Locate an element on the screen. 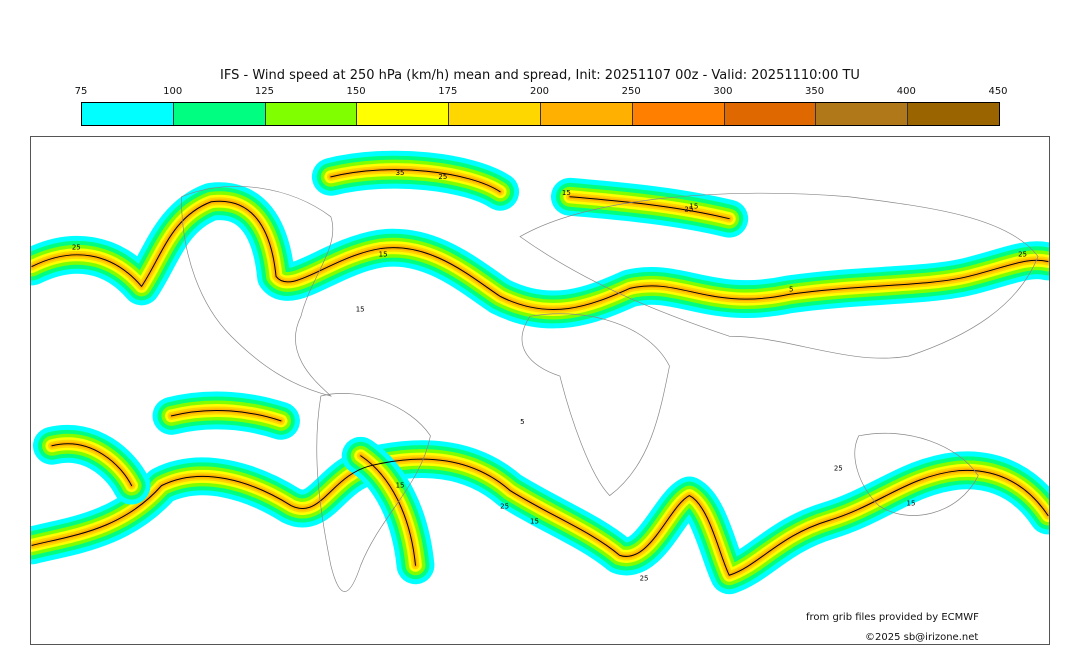 The height and width of the screenshot is (658, 1080). data-source-credit: from grib files provided by ECMWF is located at coordinates (892, 617).